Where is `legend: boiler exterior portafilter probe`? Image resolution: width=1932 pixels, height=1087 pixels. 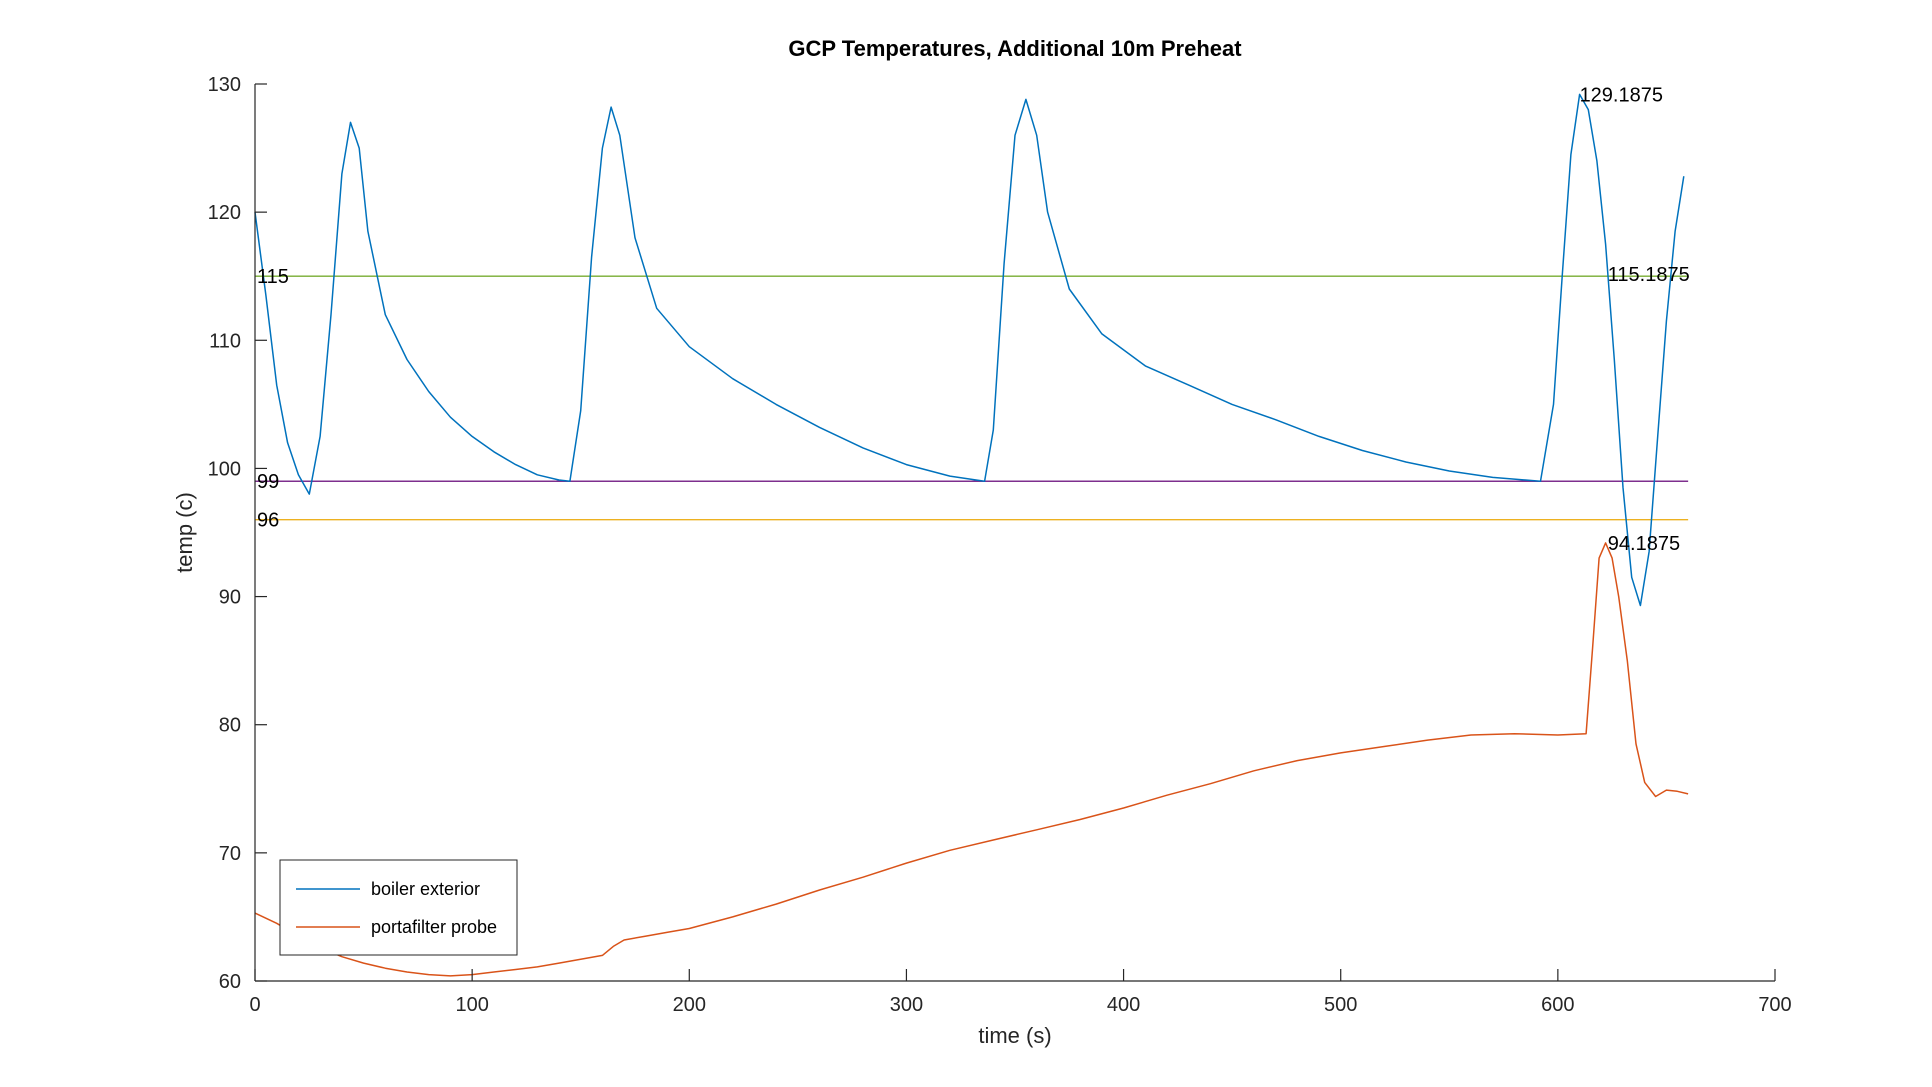
legend: boiler exterior portafilter probe is located at coordinates (398, 907).